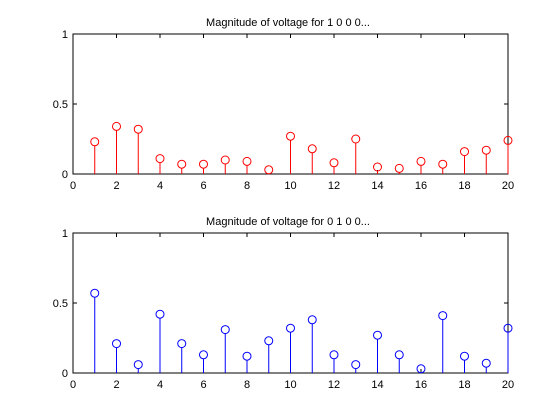  I want to click on subplot-bottom-xtick-label: 12, so click(334, 385).